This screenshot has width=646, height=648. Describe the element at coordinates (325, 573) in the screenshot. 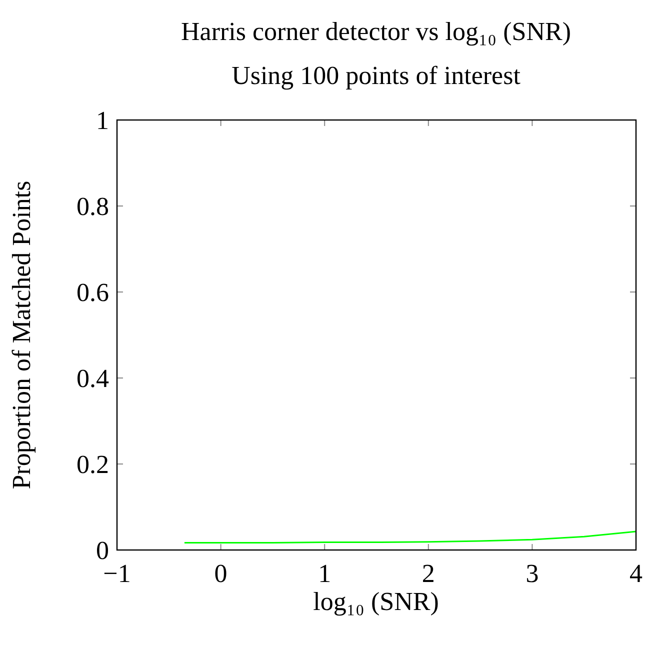

I see `x-tick-label: 1` at that location.